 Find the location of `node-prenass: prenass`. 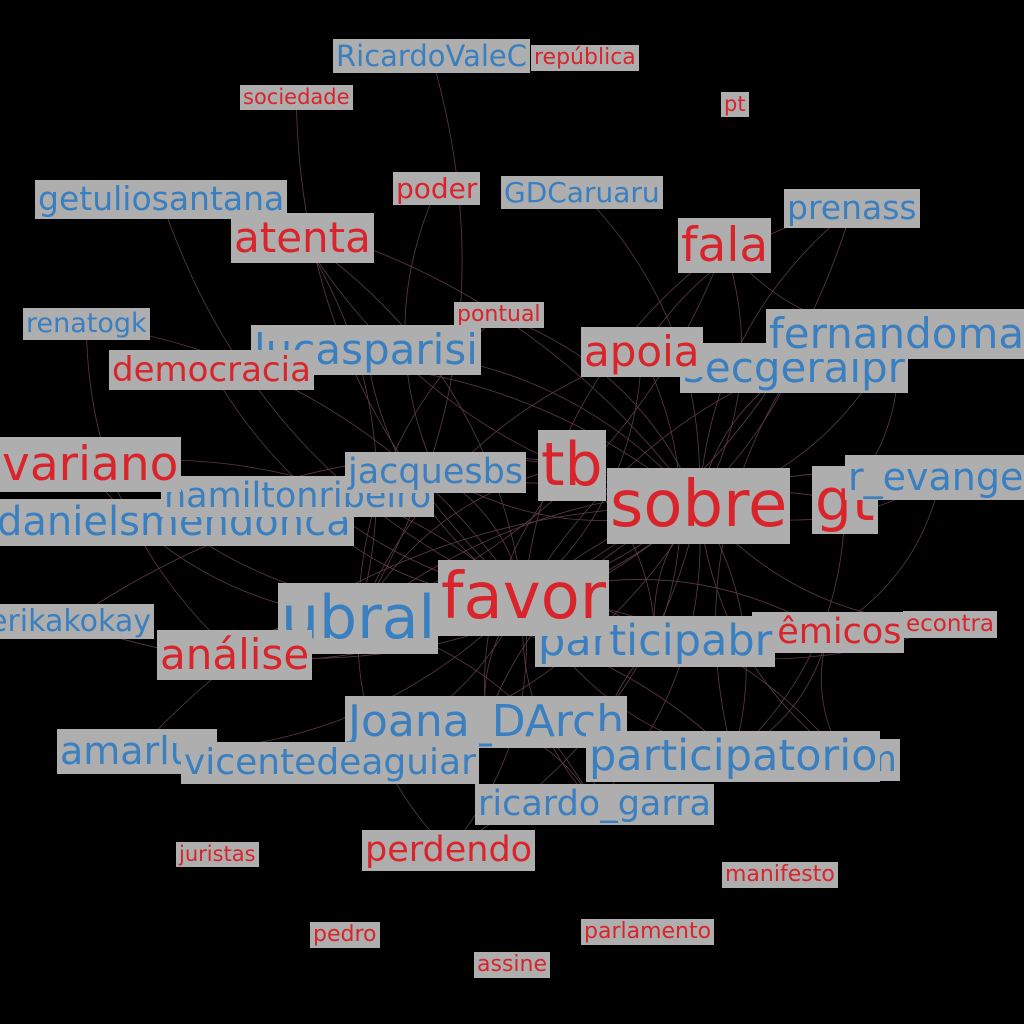

node-prenass: prenass is located at coordinates (852, 208).